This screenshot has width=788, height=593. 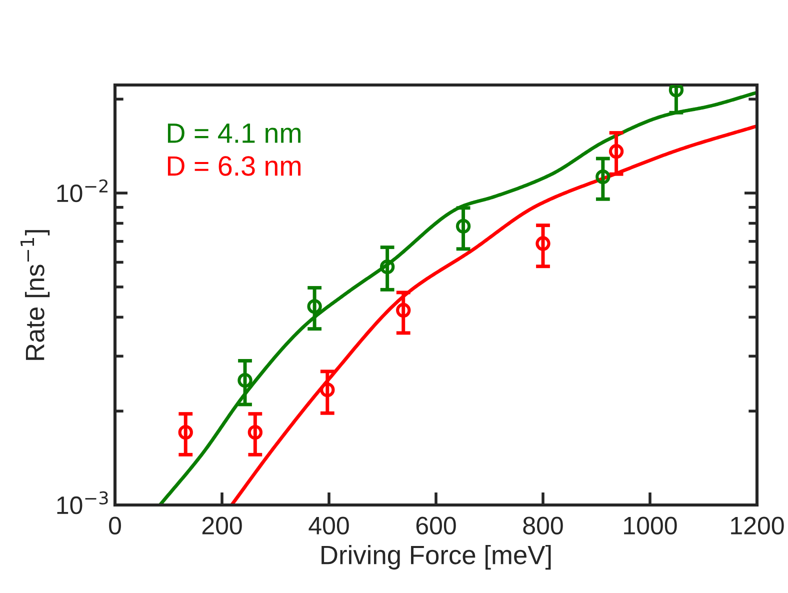 What do you see at coordinates (436, 525) in the screenshot?
I see `x-tick-label: 600` at bounding box center [436, 525].